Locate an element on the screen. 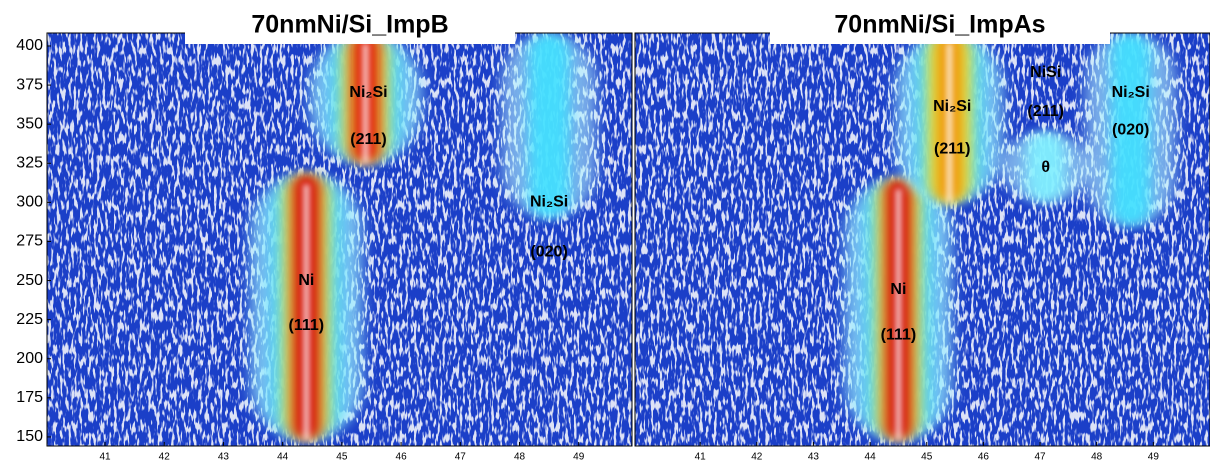 The image size is (1210, 470). chart-title: 70nmNi/Si_ImpAs is located at coordinates (939, 25).